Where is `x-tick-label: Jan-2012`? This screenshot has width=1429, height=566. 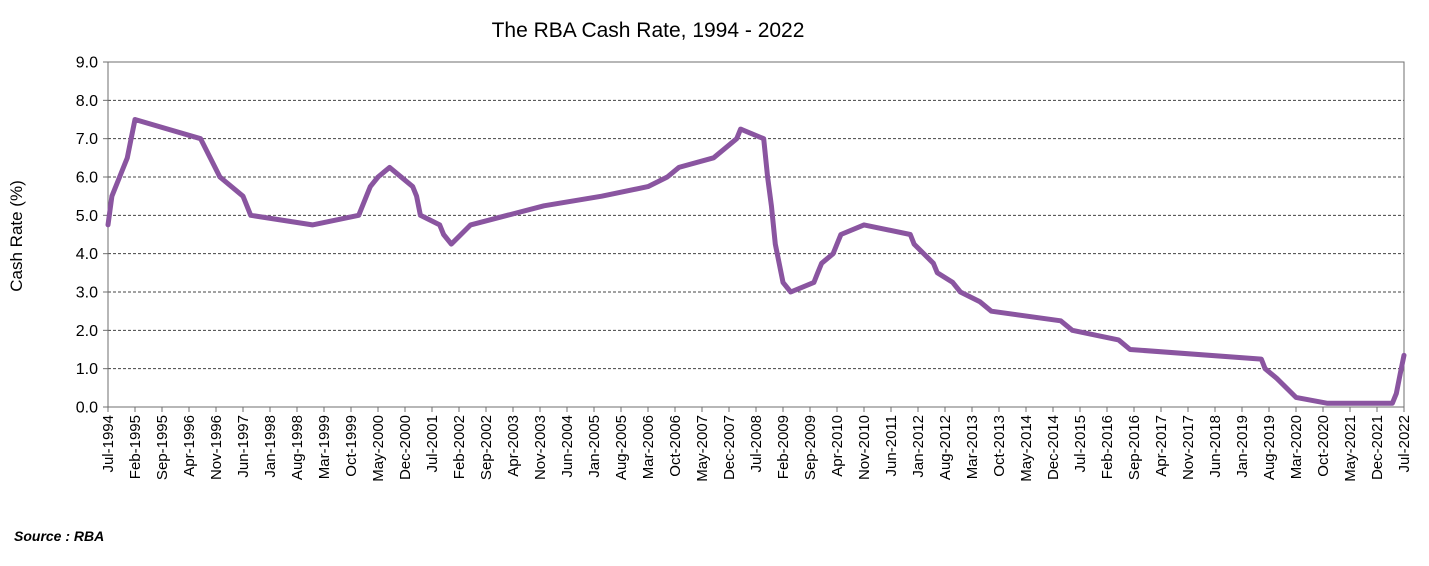
x-tick-label: Jan-2012 is located at coordinates (918, 446).